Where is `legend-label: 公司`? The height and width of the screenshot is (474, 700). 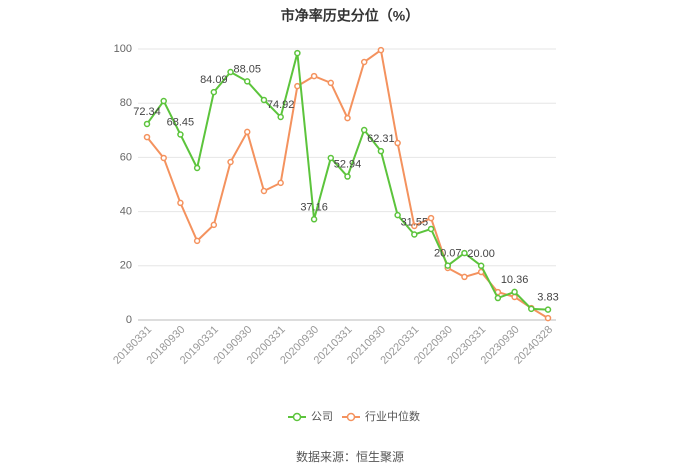
legend-label: 公司 is located at coordinates (322, 417).